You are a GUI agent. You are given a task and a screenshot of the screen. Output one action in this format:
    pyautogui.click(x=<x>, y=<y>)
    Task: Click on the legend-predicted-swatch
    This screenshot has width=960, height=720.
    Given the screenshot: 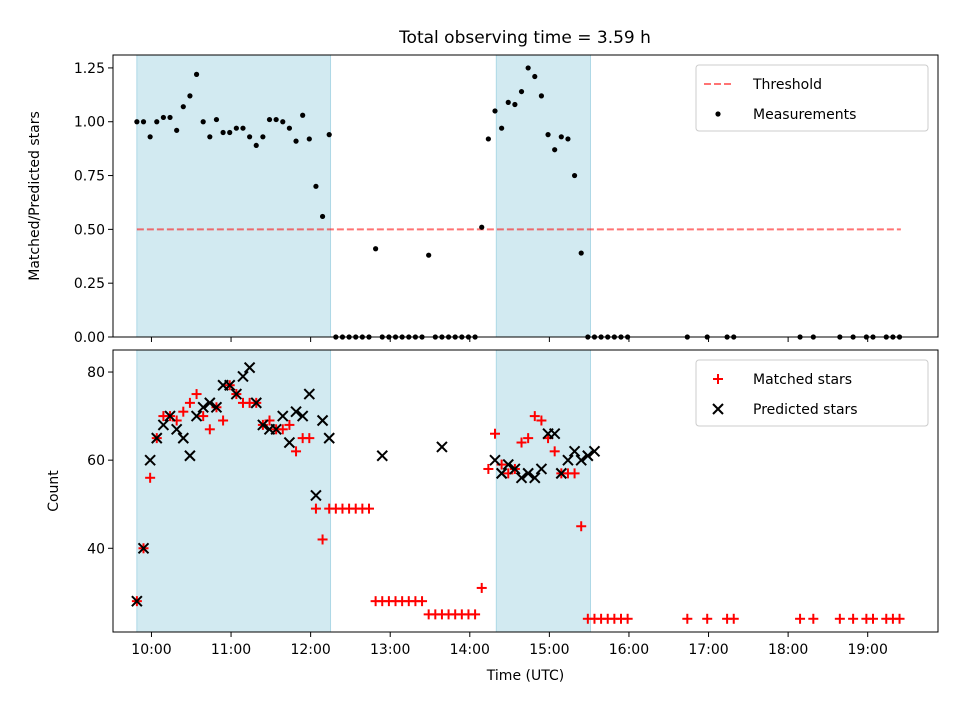 What is the action you would take?
    pyautogui.click(x=718, y=409)
    